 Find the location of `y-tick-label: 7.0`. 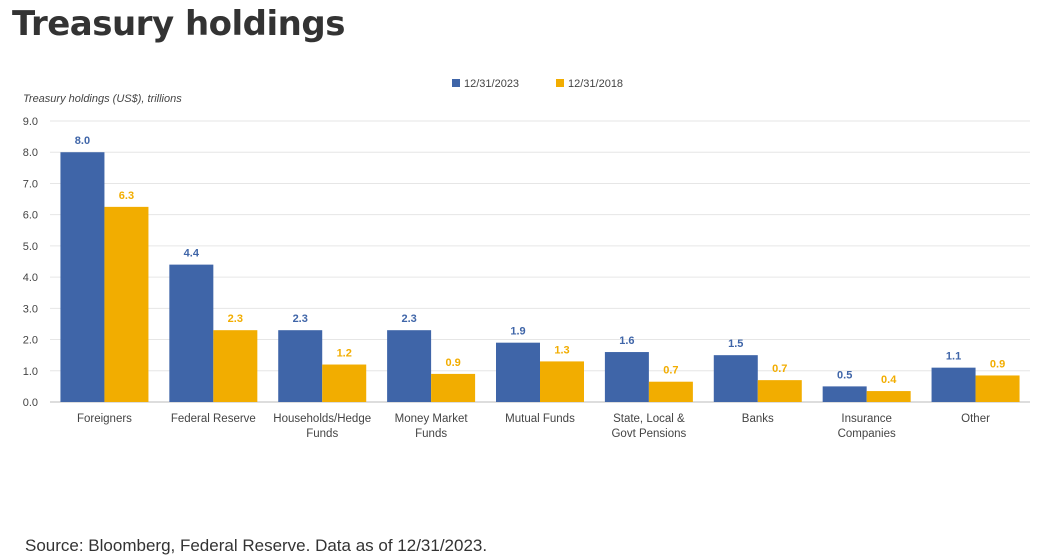

y-tick-label: 7.0 is located at coordinates (30, 184).